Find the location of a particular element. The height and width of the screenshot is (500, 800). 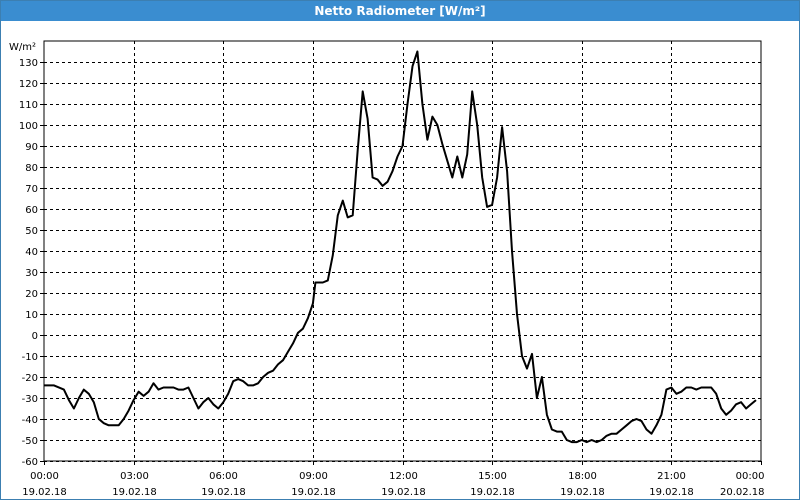

y-axis-label: W/m² is located at coordinates (22, 47).